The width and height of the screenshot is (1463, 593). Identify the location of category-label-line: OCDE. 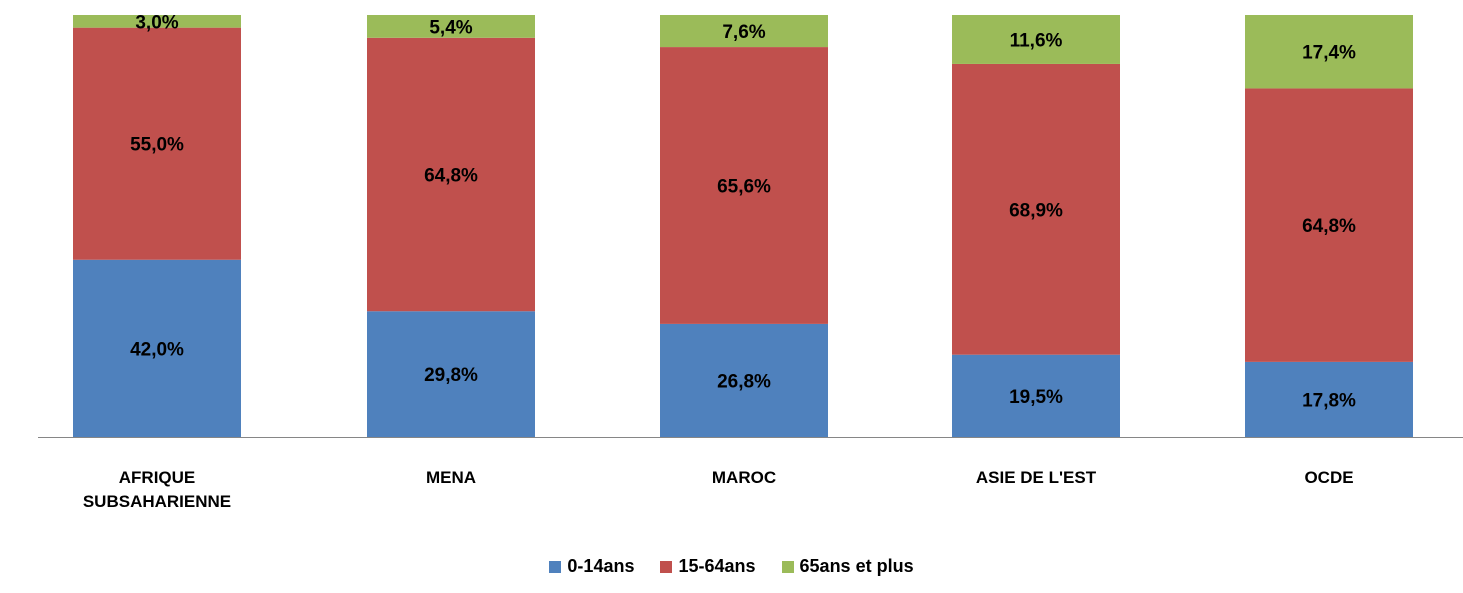
(1329, 477).